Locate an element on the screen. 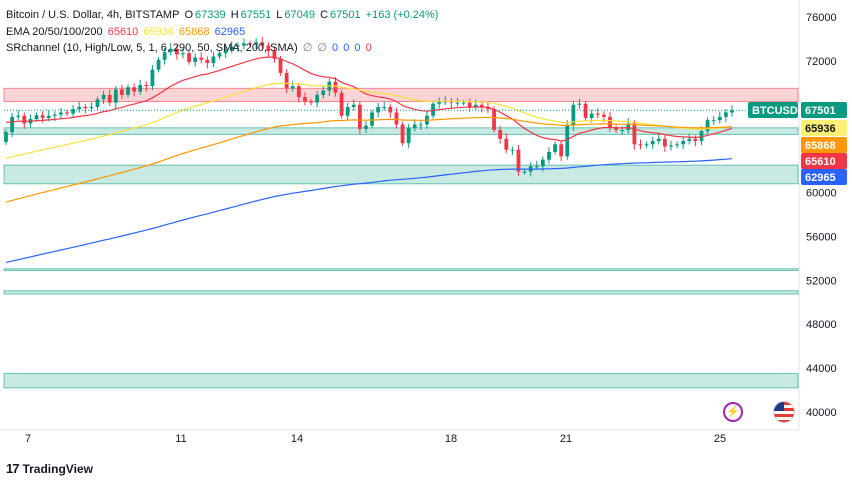 The width and height of the screenshot is (852, 485). flag-icon is located at coordinates (784, 412).